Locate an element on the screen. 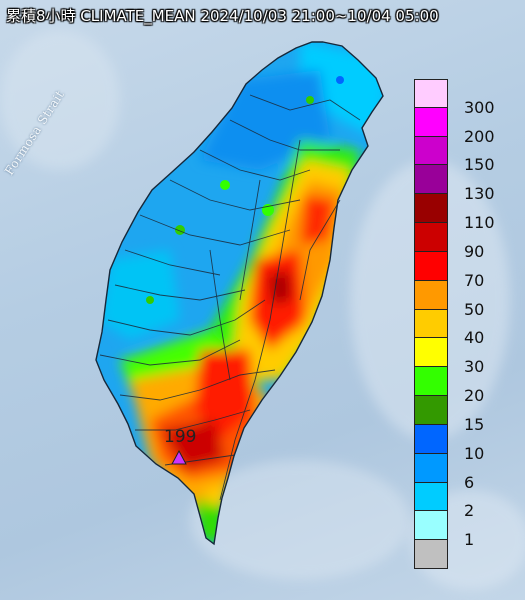  legend-tick-label: 2 is located at coordinates (469, 511).